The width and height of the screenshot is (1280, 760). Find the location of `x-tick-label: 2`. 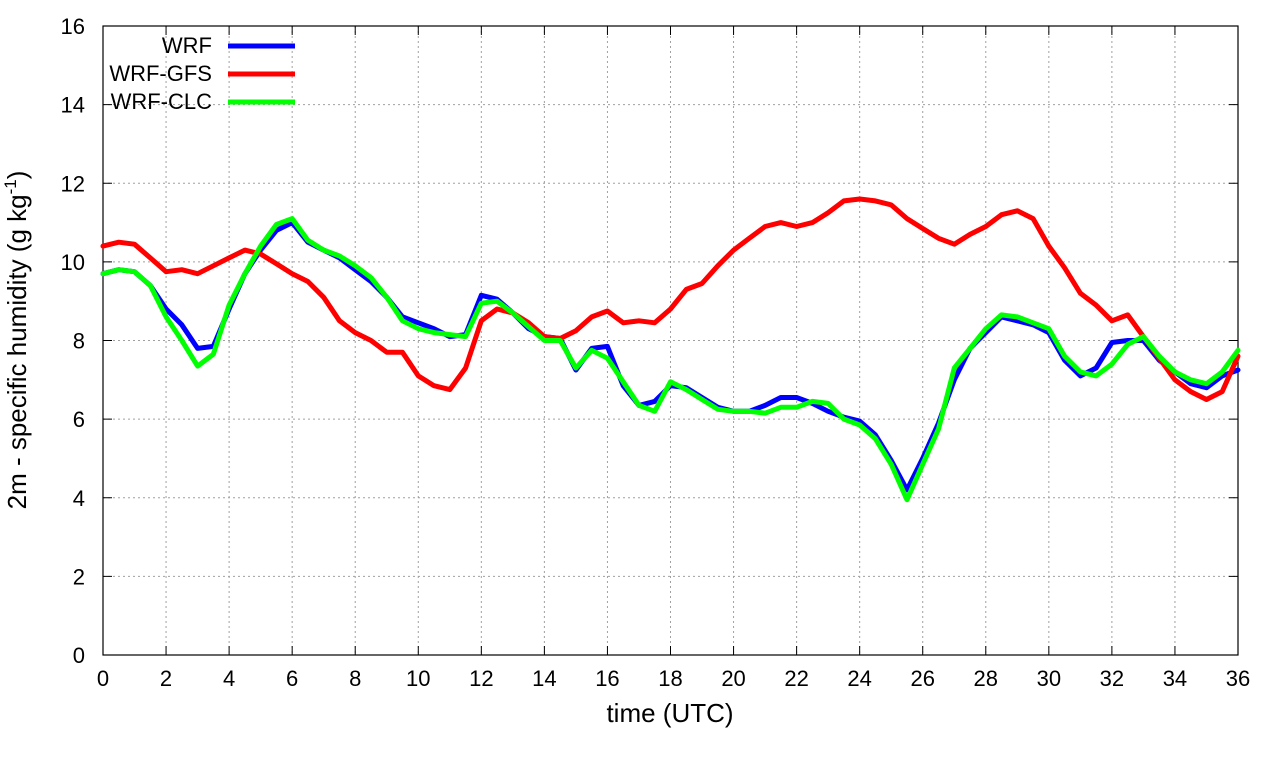

x-tick-label: 2 is located at coordinates (166, 678).